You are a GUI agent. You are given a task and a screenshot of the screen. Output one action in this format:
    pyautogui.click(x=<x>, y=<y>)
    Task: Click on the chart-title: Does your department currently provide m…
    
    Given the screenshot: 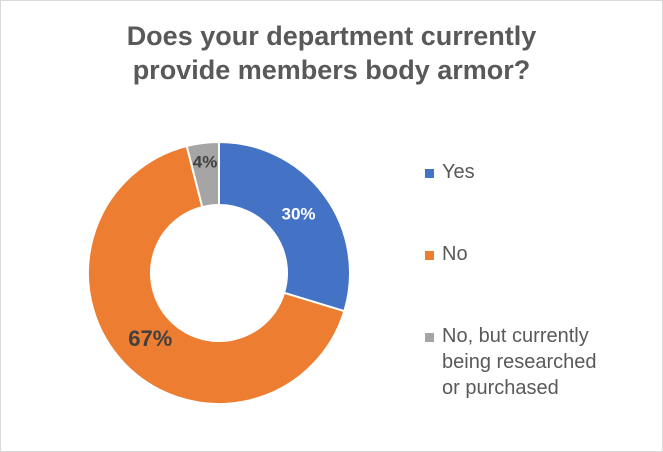 What is the action you would take?
    pyautogui.click(x=331, y=53)
    